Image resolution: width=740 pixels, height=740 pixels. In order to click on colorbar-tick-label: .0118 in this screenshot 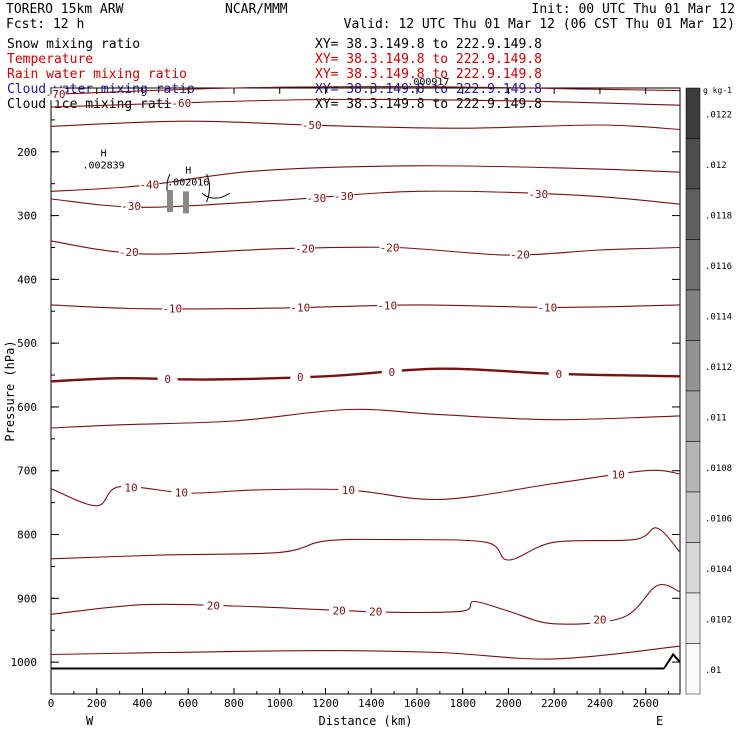, I will do `click(718, 216)`.